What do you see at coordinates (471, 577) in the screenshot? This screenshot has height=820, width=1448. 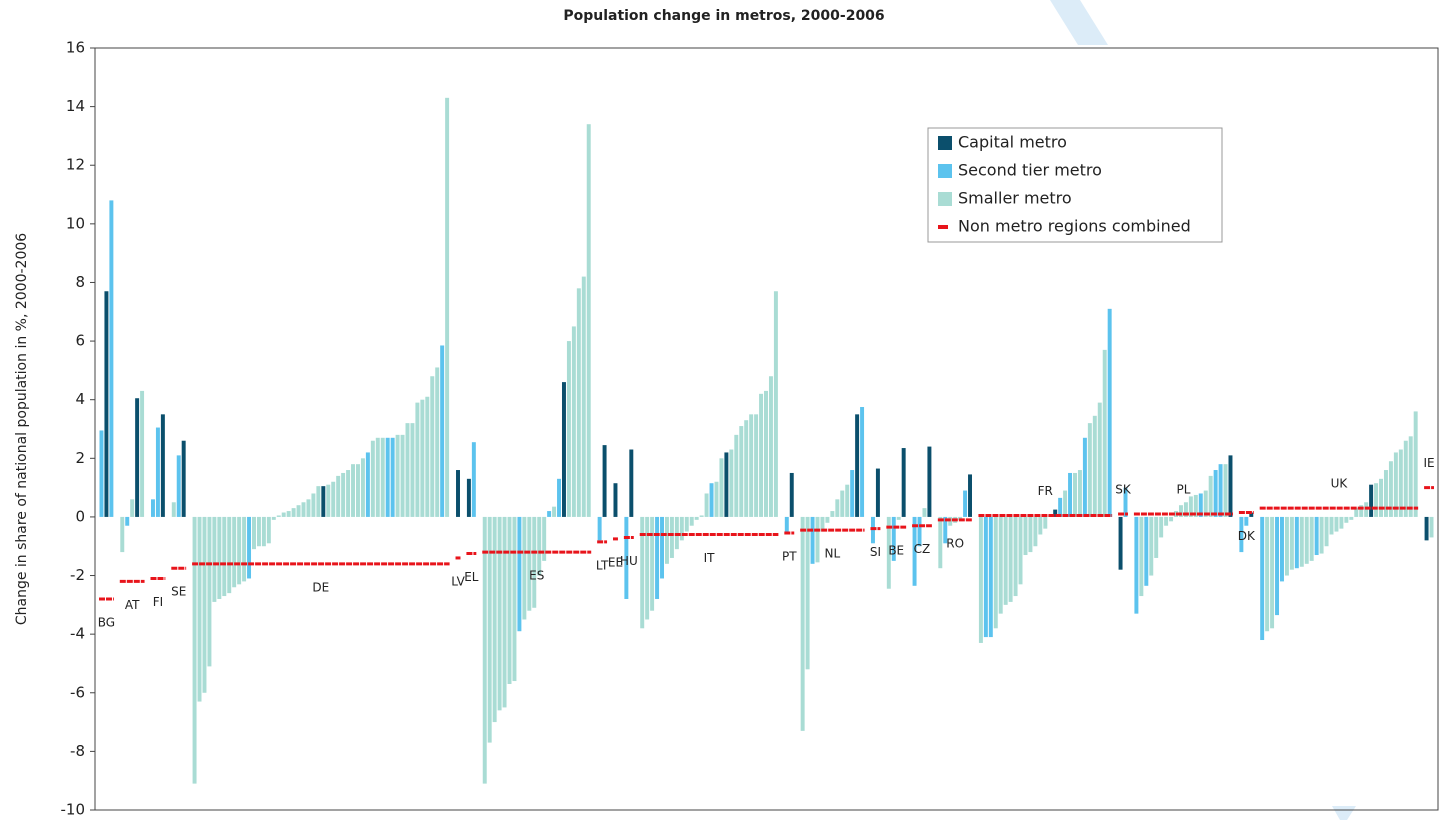 I see `country-label: EL` at bounding box center [471, 577].